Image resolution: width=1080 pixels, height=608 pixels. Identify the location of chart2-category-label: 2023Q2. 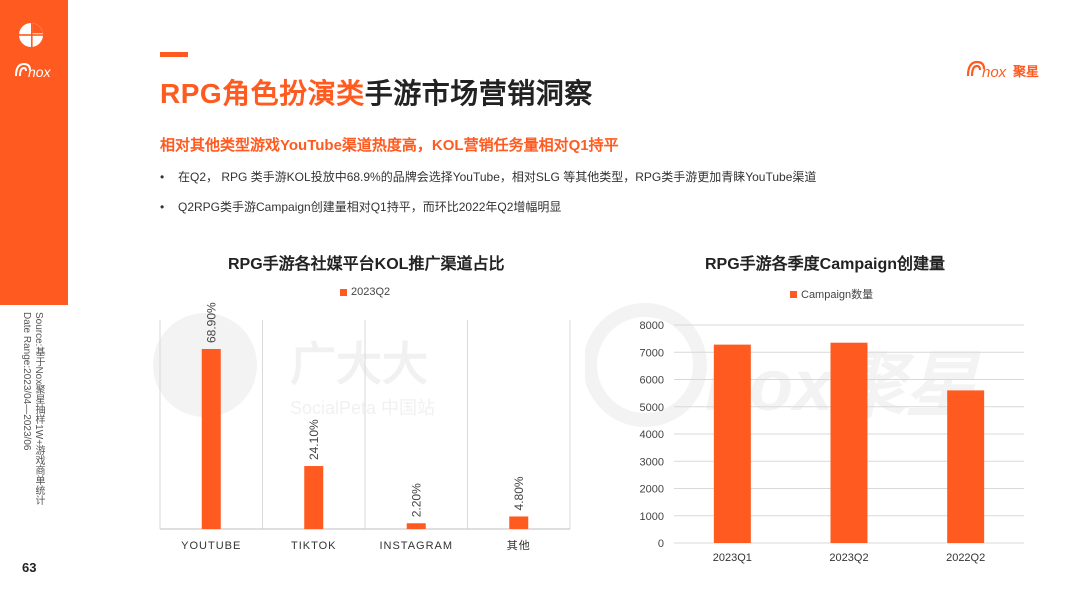
(848, 558).